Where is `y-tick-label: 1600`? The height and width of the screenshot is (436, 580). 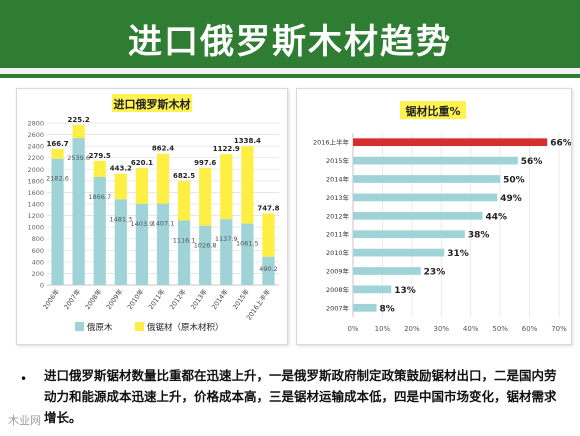 y-tick-label: 1600 is located at coordinates (35, 193).